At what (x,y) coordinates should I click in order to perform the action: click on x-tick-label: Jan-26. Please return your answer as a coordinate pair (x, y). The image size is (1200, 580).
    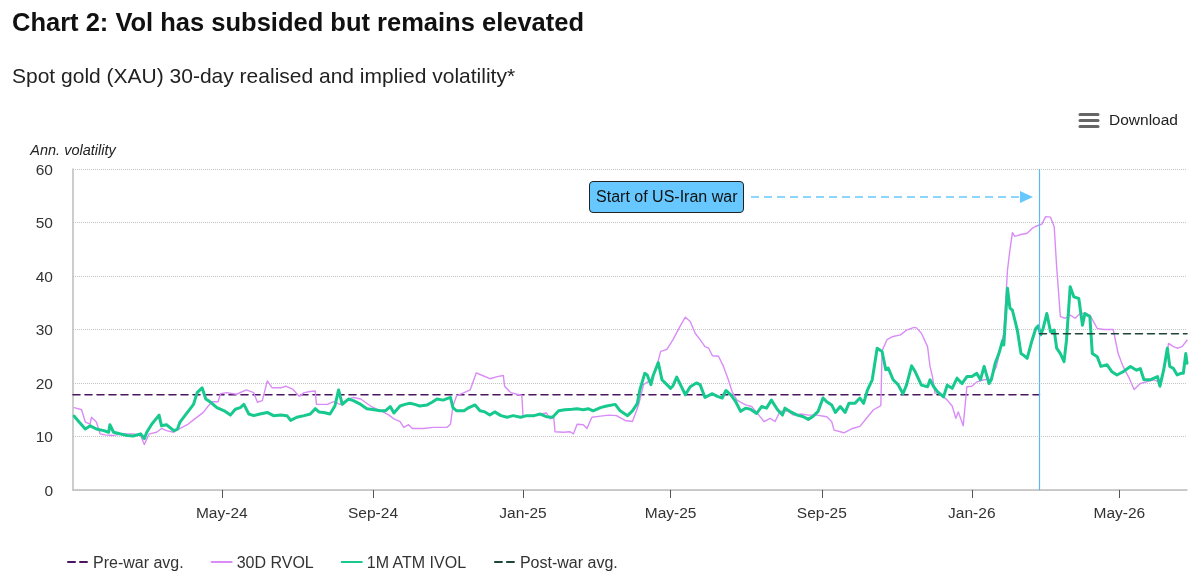
    Looking at the image, I should click on (972, 512).